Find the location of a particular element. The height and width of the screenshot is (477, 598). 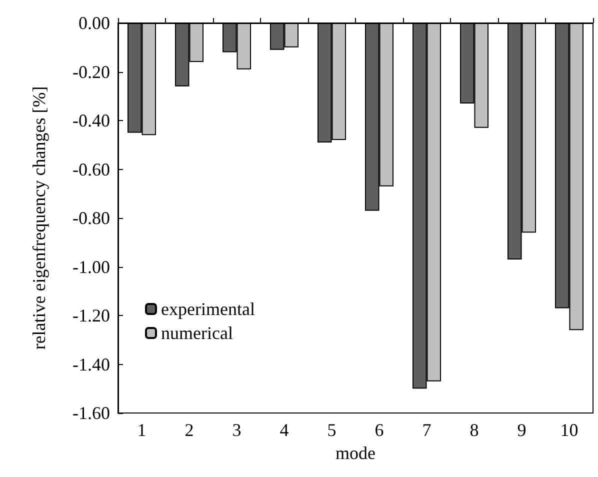

x-tick-label: 10 is located at coordinates (569, 430).